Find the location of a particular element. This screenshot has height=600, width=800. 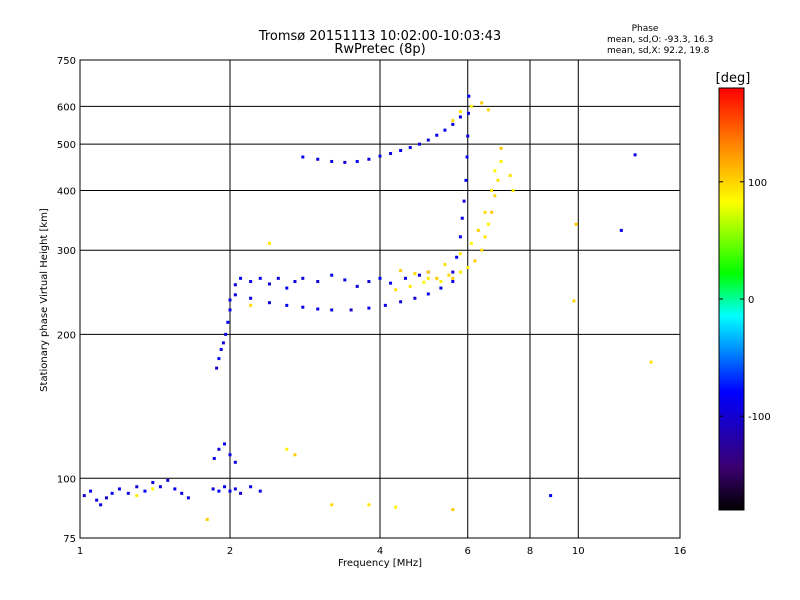

x-axis-label: Frequency [MHz] is located at coordinates (380, 563).